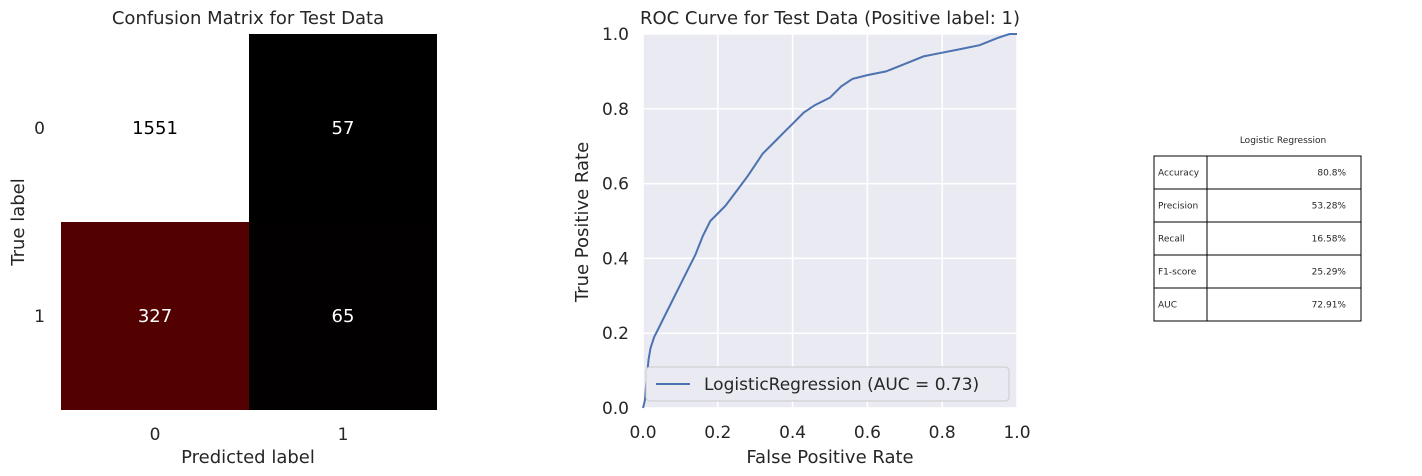 Image resolution: width=1422 pixels, height=476 pixels. I want to click on roc-xlabel: False Positive Rate, so click(829, 457).